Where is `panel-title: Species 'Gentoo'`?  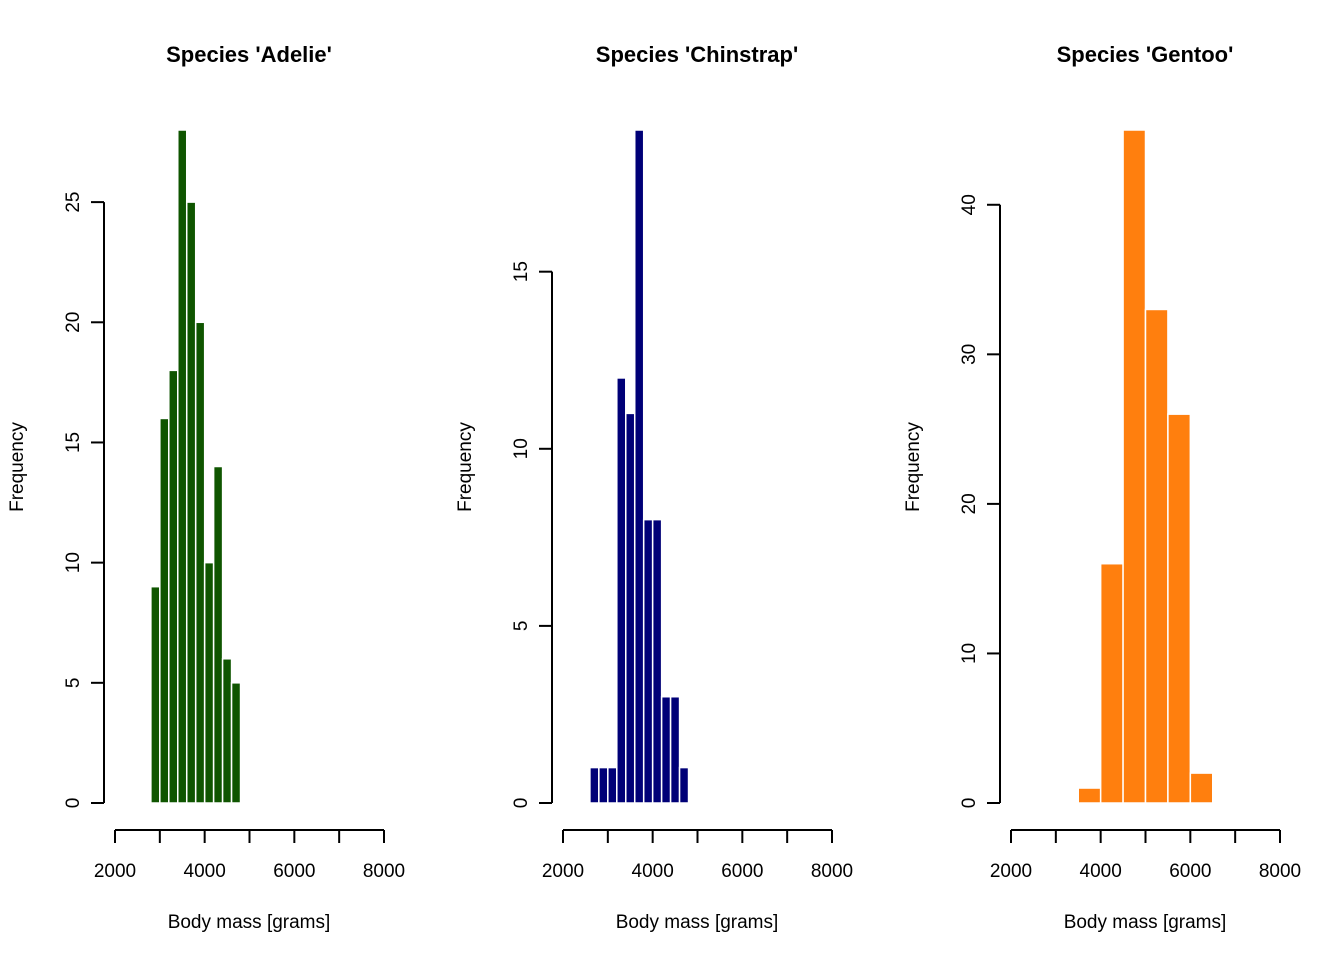 panel-title: Species 'Gentoo' is located at coordinates (1145, 54).